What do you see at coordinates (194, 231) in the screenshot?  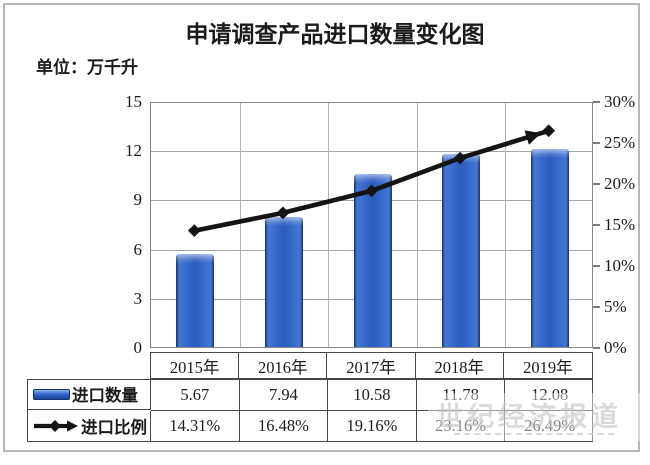 I see `data-point-marker-2015年` at bounding box center [194, 231].